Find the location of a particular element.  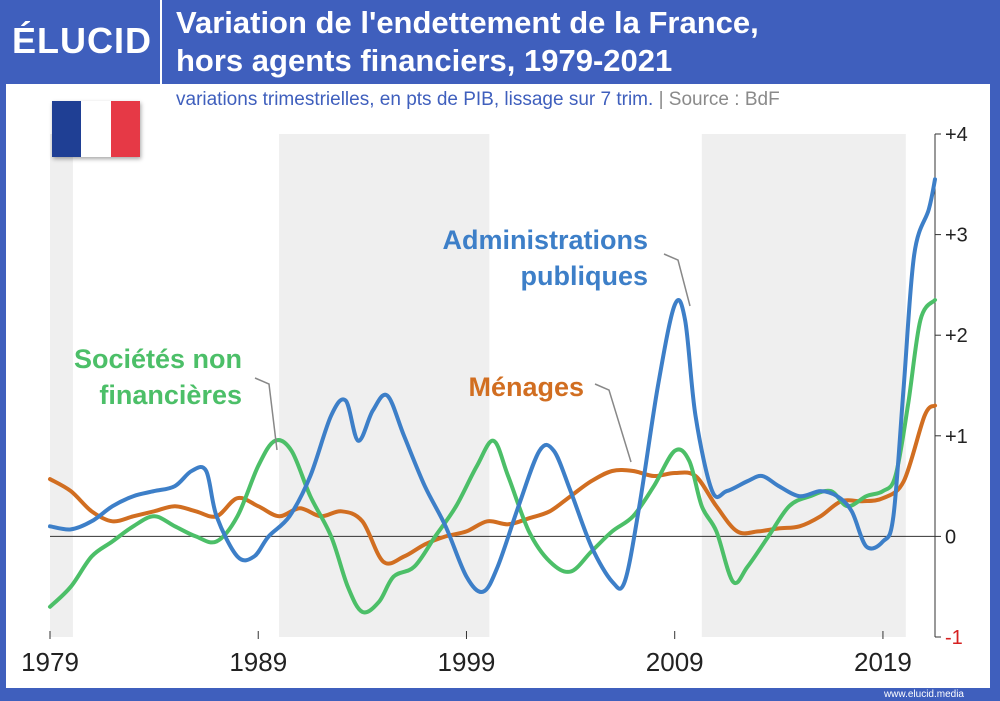

france-flag is located at coordinates (96, 129).